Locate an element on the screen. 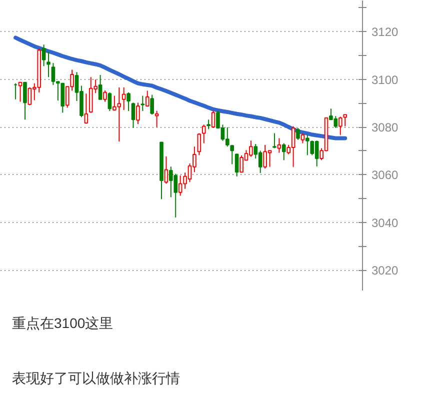  y-tick-label: 3080 is located at coordinates (385, 127).